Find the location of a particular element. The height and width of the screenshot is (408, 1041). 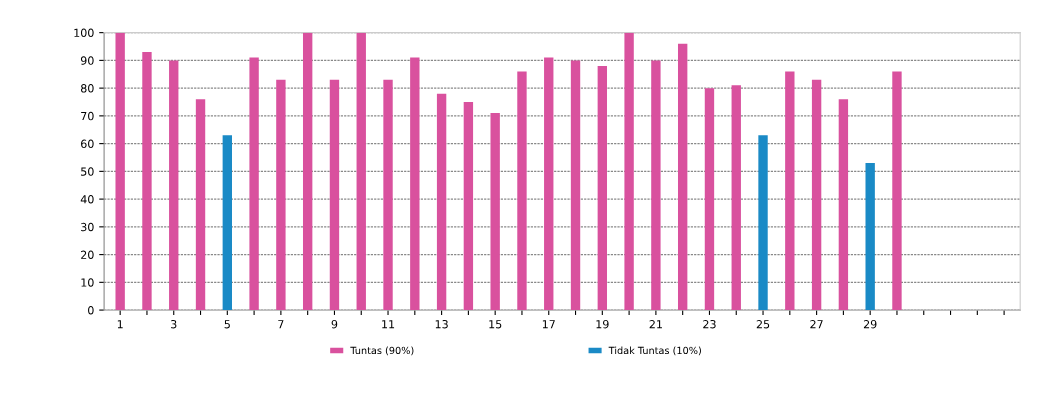

y-tick-label: 40 is located at coordinates (87, 199).